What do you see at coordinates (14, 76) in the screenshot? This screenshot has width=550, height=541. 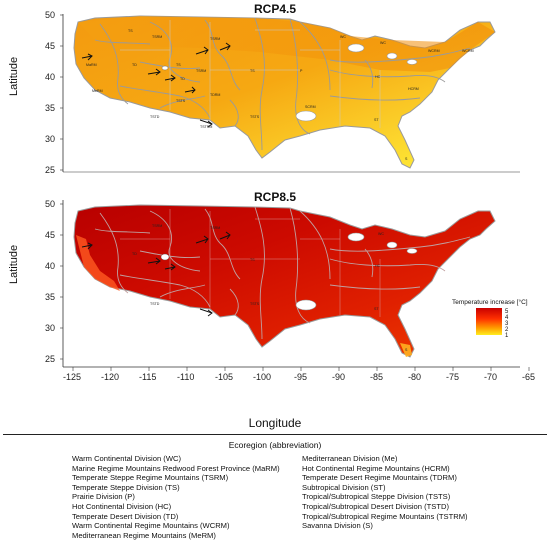 I see `ylabel-rcp45: Latitude` at bounding box center [14, 76].